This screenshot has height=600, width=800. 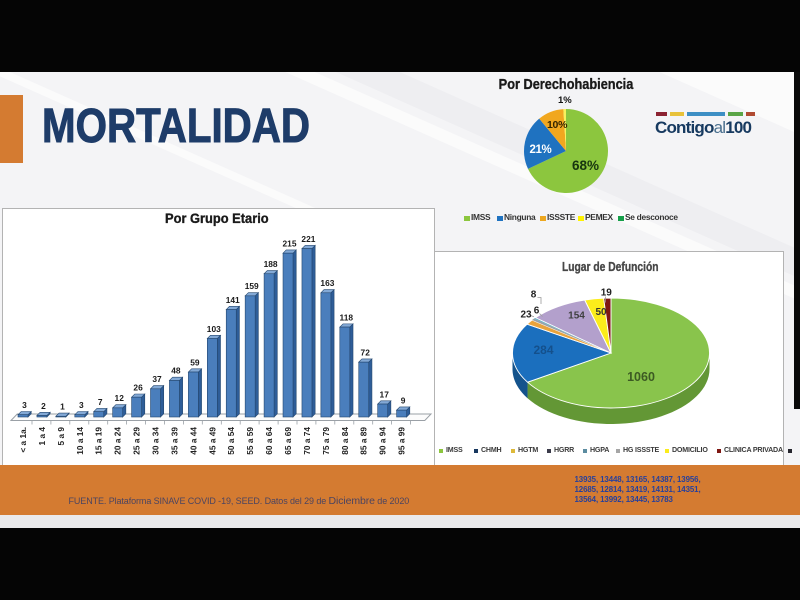 What do you see at coordinates (269, 441) in the screenshot?
I see `svg-text: 60 a 64` at bounding box center [269, 441].